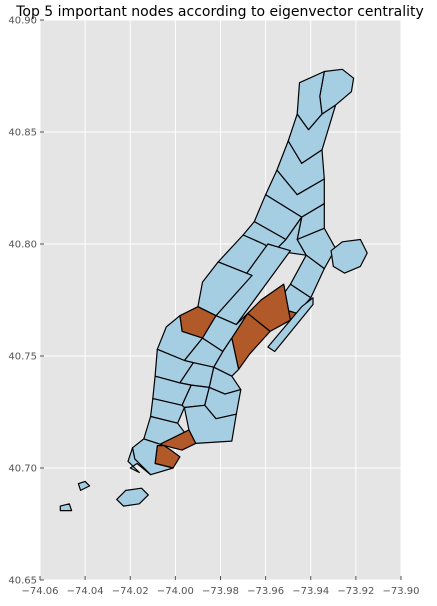 This screenshot has width=437, height=606. I want to click on x-tick-label: −73.92, so click(355, 591).